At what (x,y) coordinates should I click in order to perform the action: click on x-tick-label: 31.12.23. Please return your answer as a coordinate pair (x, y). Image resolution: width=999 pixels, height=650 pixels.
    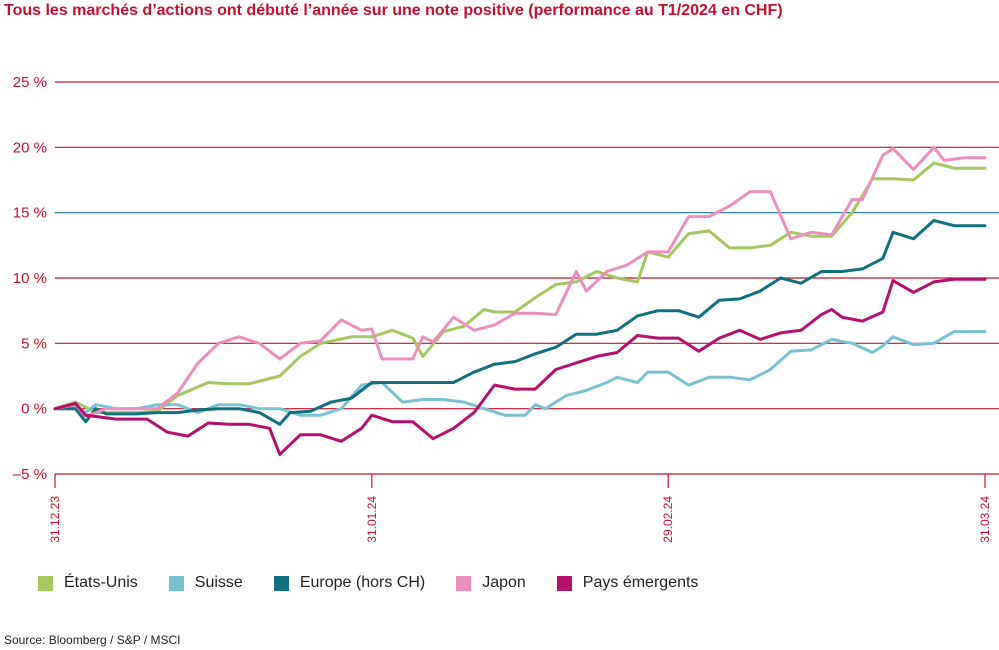
    Looking at the image, I should click on (55, 519).